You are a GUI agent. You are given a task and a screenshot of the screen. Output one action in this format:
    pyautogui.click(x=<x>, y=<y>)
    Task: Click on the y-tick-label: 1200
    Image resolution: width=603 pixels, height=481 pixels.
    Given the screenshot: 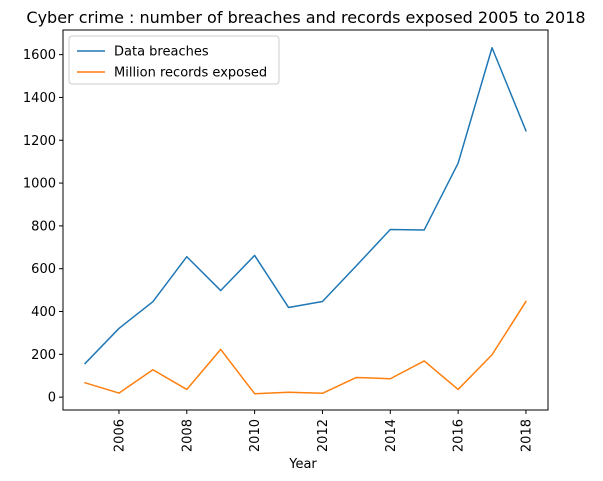 What is the action you would take?
    pyautogui.click(x=39, y=141)
    